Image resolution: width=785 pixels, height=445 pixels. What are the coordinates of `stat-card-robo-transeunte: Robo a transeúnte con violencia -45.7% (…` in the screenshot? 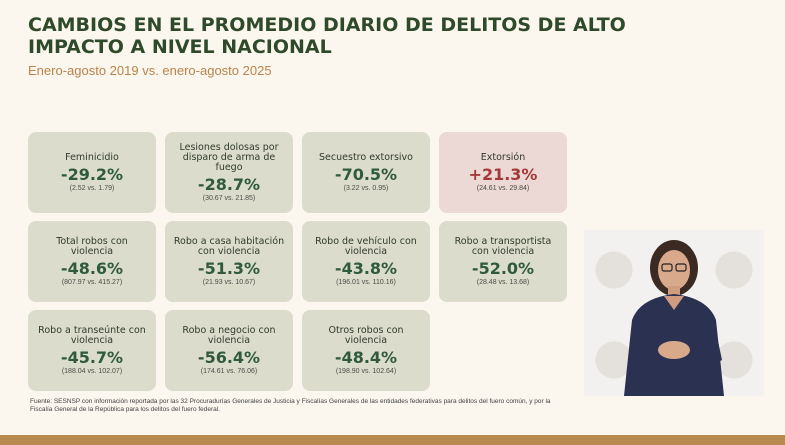 It's located at (92, 350).